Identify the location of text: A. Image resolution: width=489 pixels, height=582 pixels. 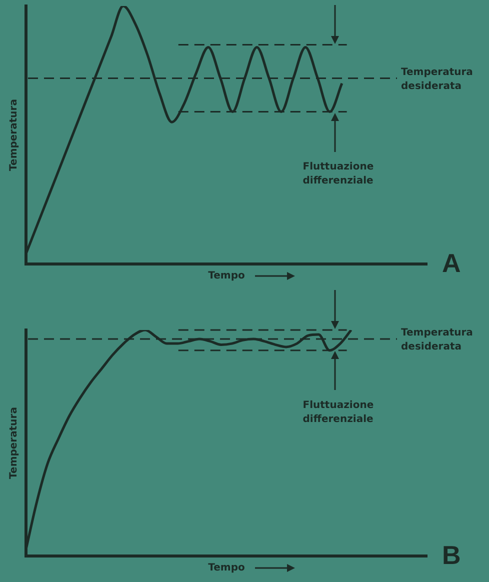
(451, 263).